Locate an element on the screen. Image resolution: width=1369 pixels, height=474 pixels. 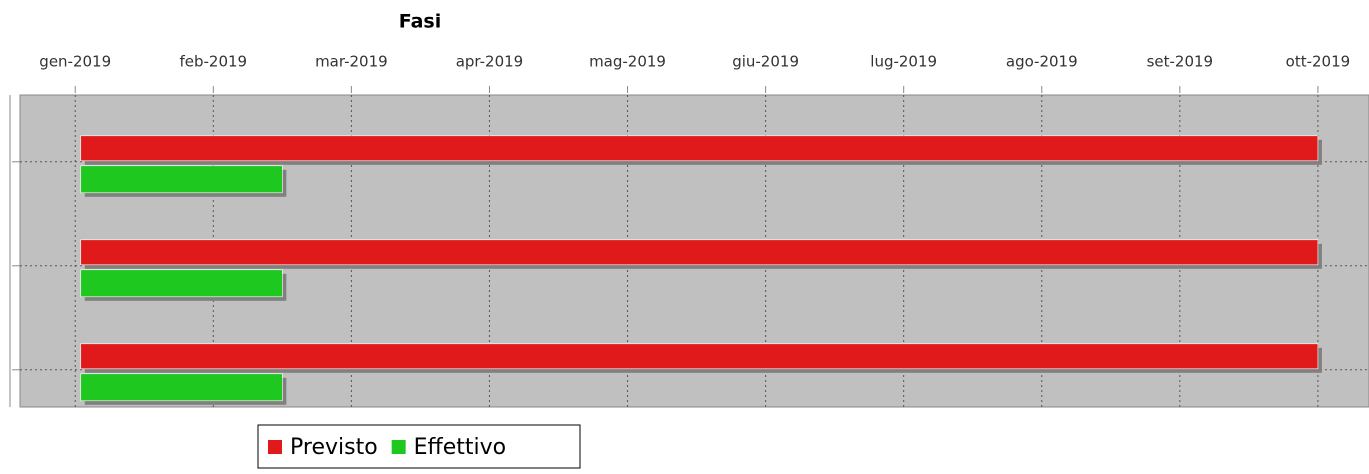
legend-label: Previsto is located at coordinates (334, 447).